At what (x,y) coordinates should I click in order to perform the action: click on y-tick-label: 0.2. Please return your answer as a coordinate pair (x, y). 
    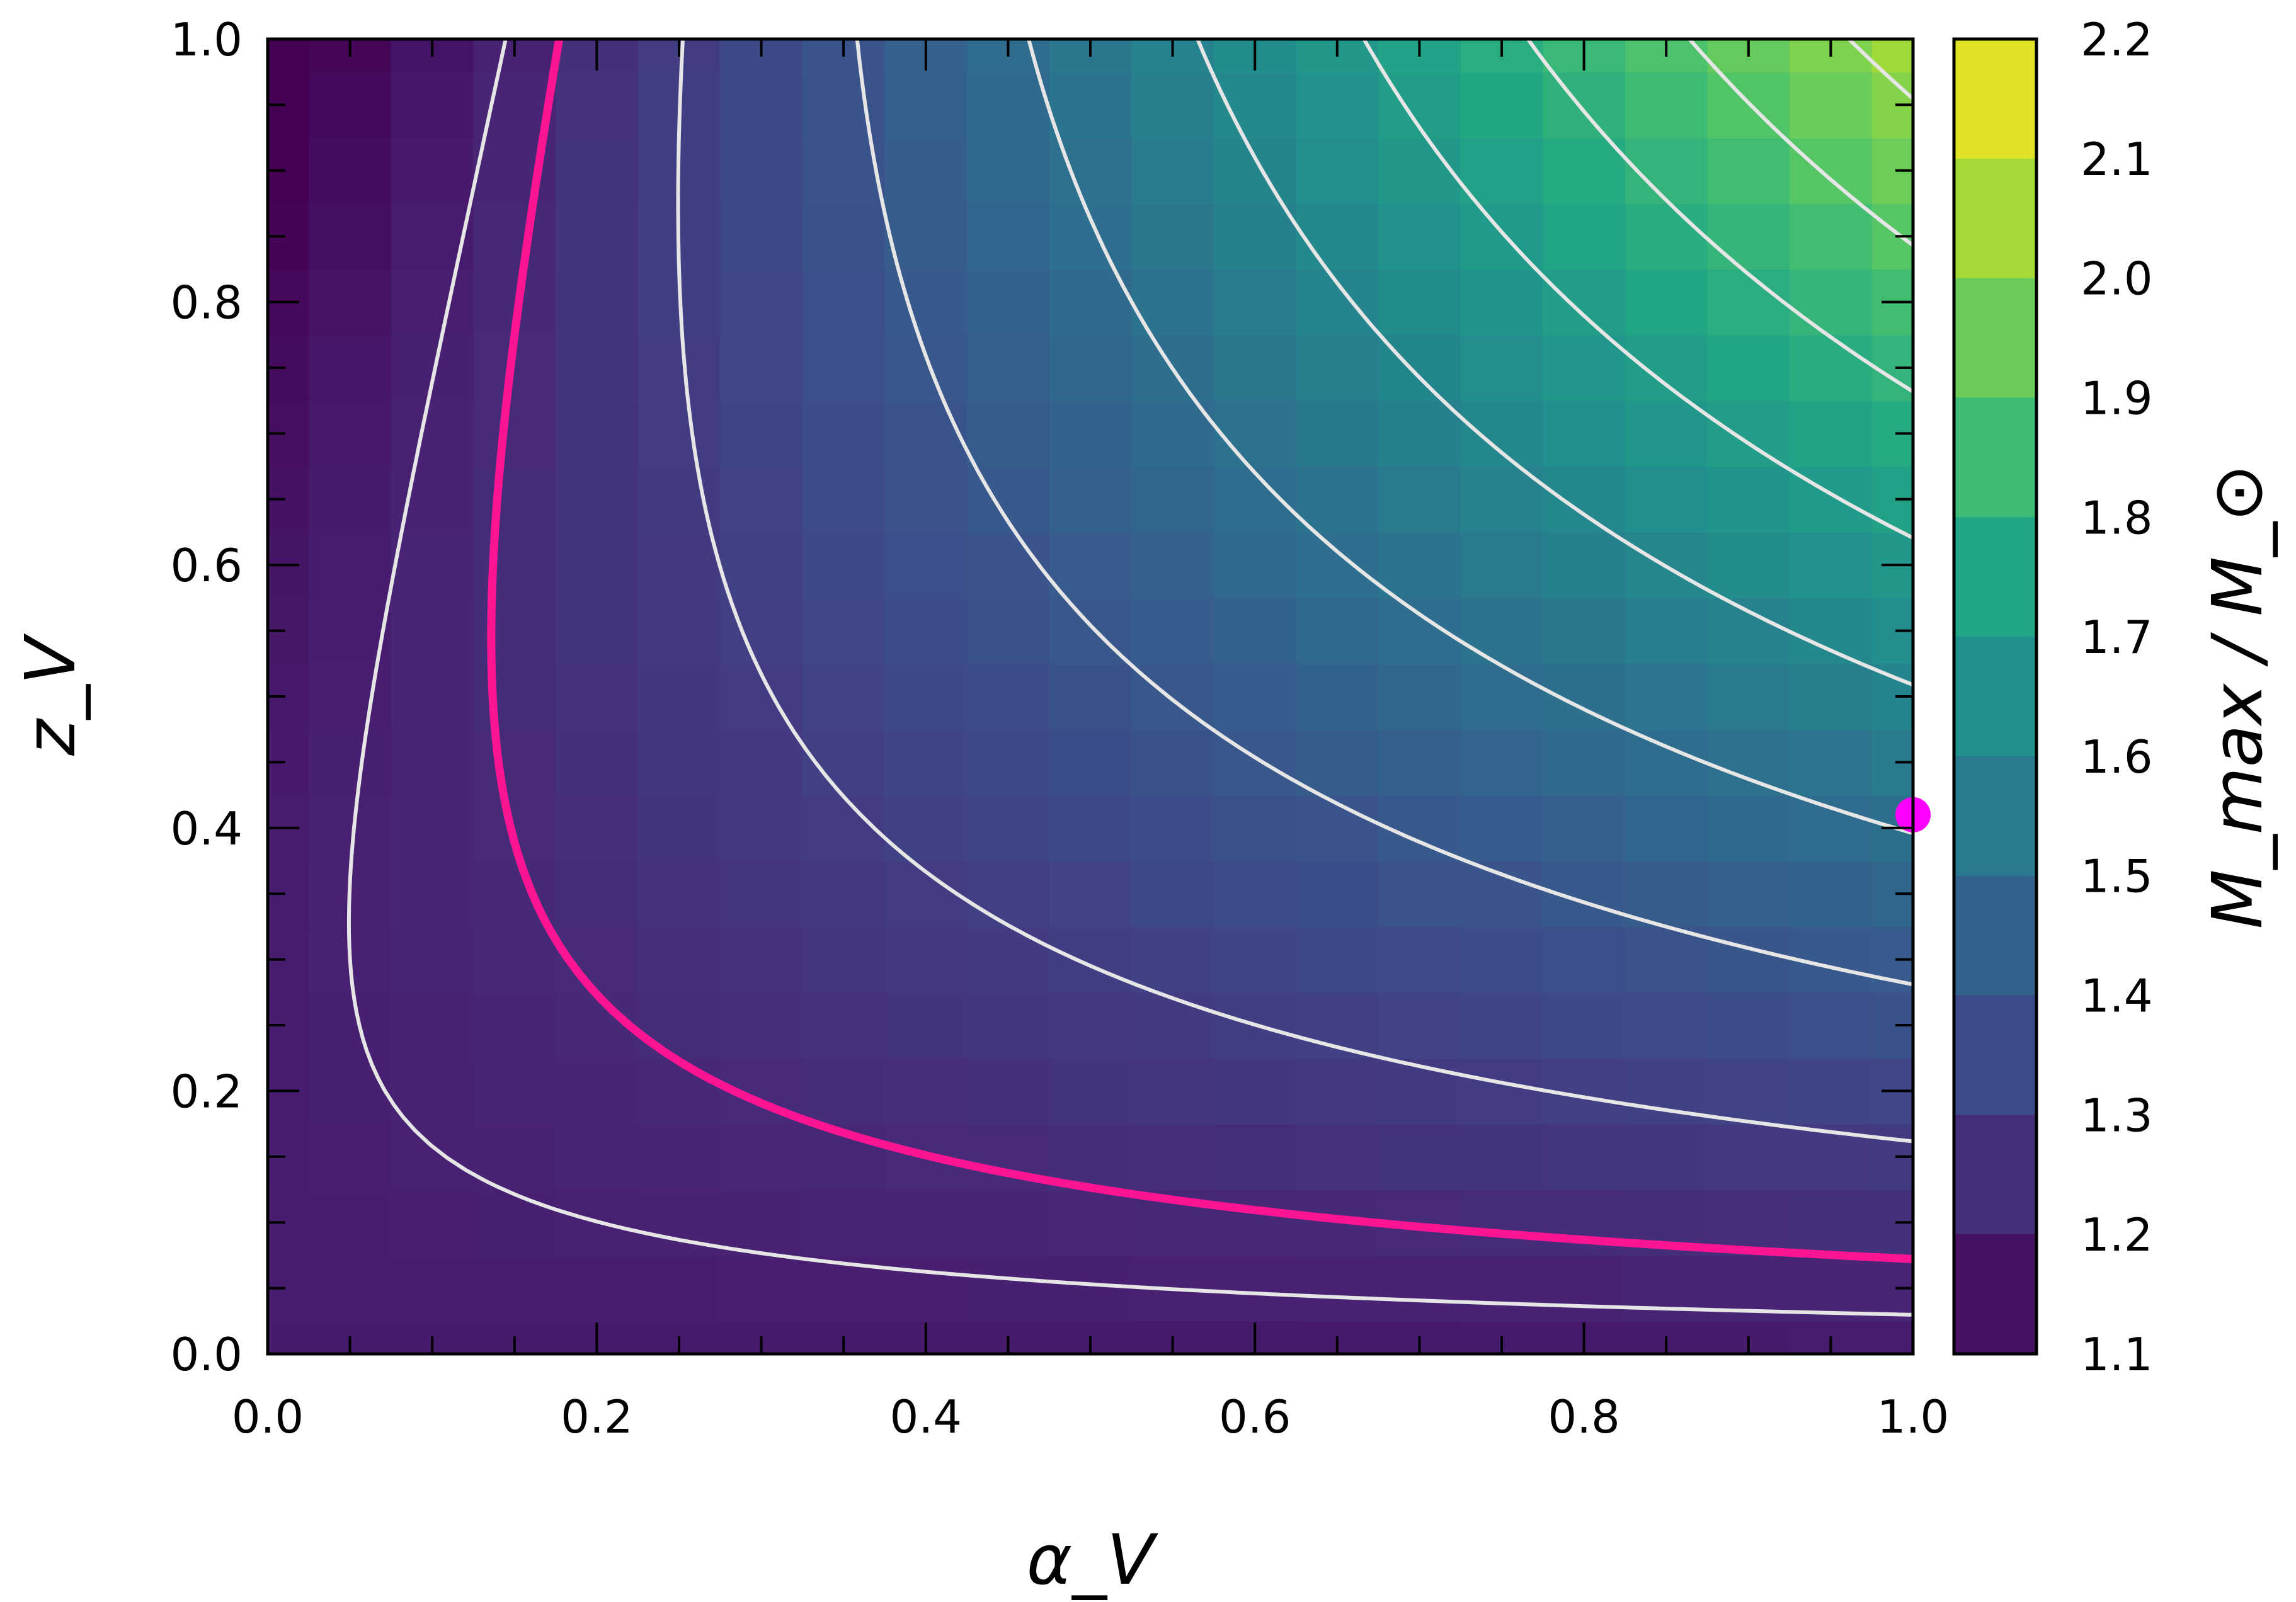
    Looking at the image, I should click on (206, 1092).